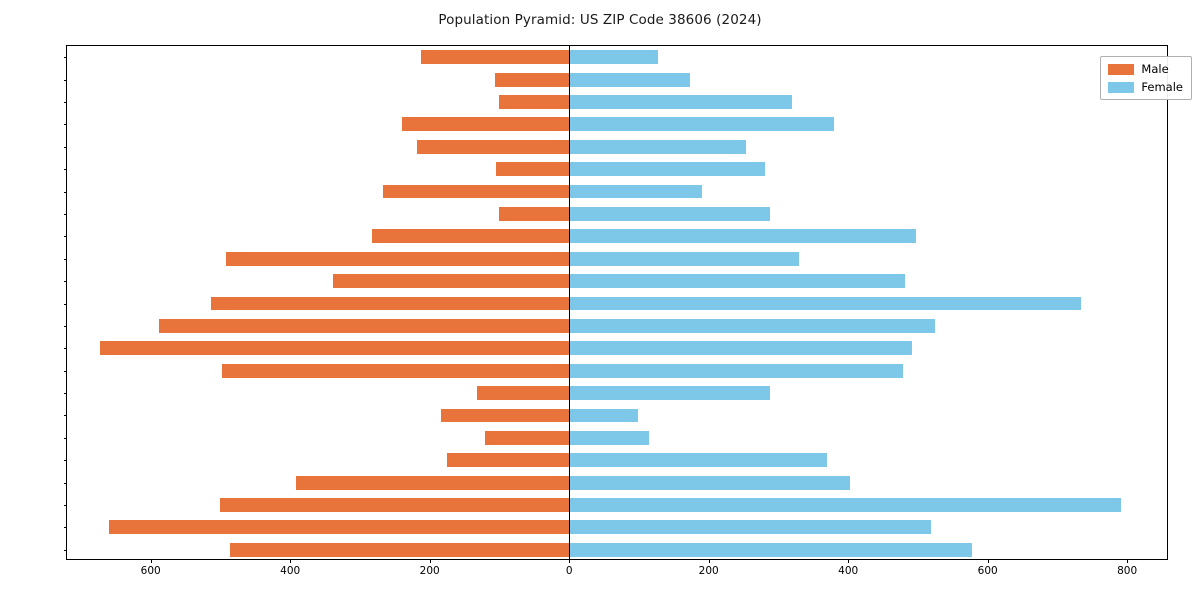 This screenshot has height=600, width=1200. What do you see at coordinates (1127, 571) in the screenshot?
I see `x-axis-label: 800` at bounding box center [1127, 571].